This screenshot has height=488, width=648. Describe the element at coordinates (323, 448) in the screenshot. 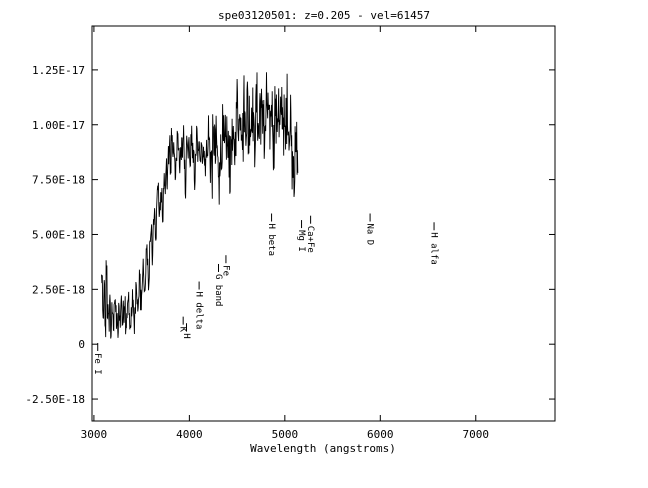

I see `x-axis-label: Wavelength (angstroms)` at that location.